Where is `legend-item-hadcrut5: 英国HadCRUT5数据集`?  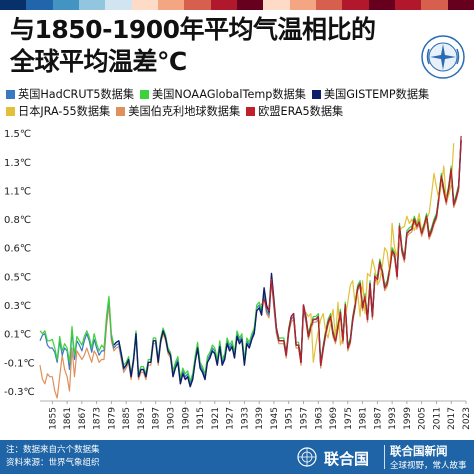 legend-item-hadcrut5: 英国HadCRUT5数据集 is located at coordinates (70, 94).